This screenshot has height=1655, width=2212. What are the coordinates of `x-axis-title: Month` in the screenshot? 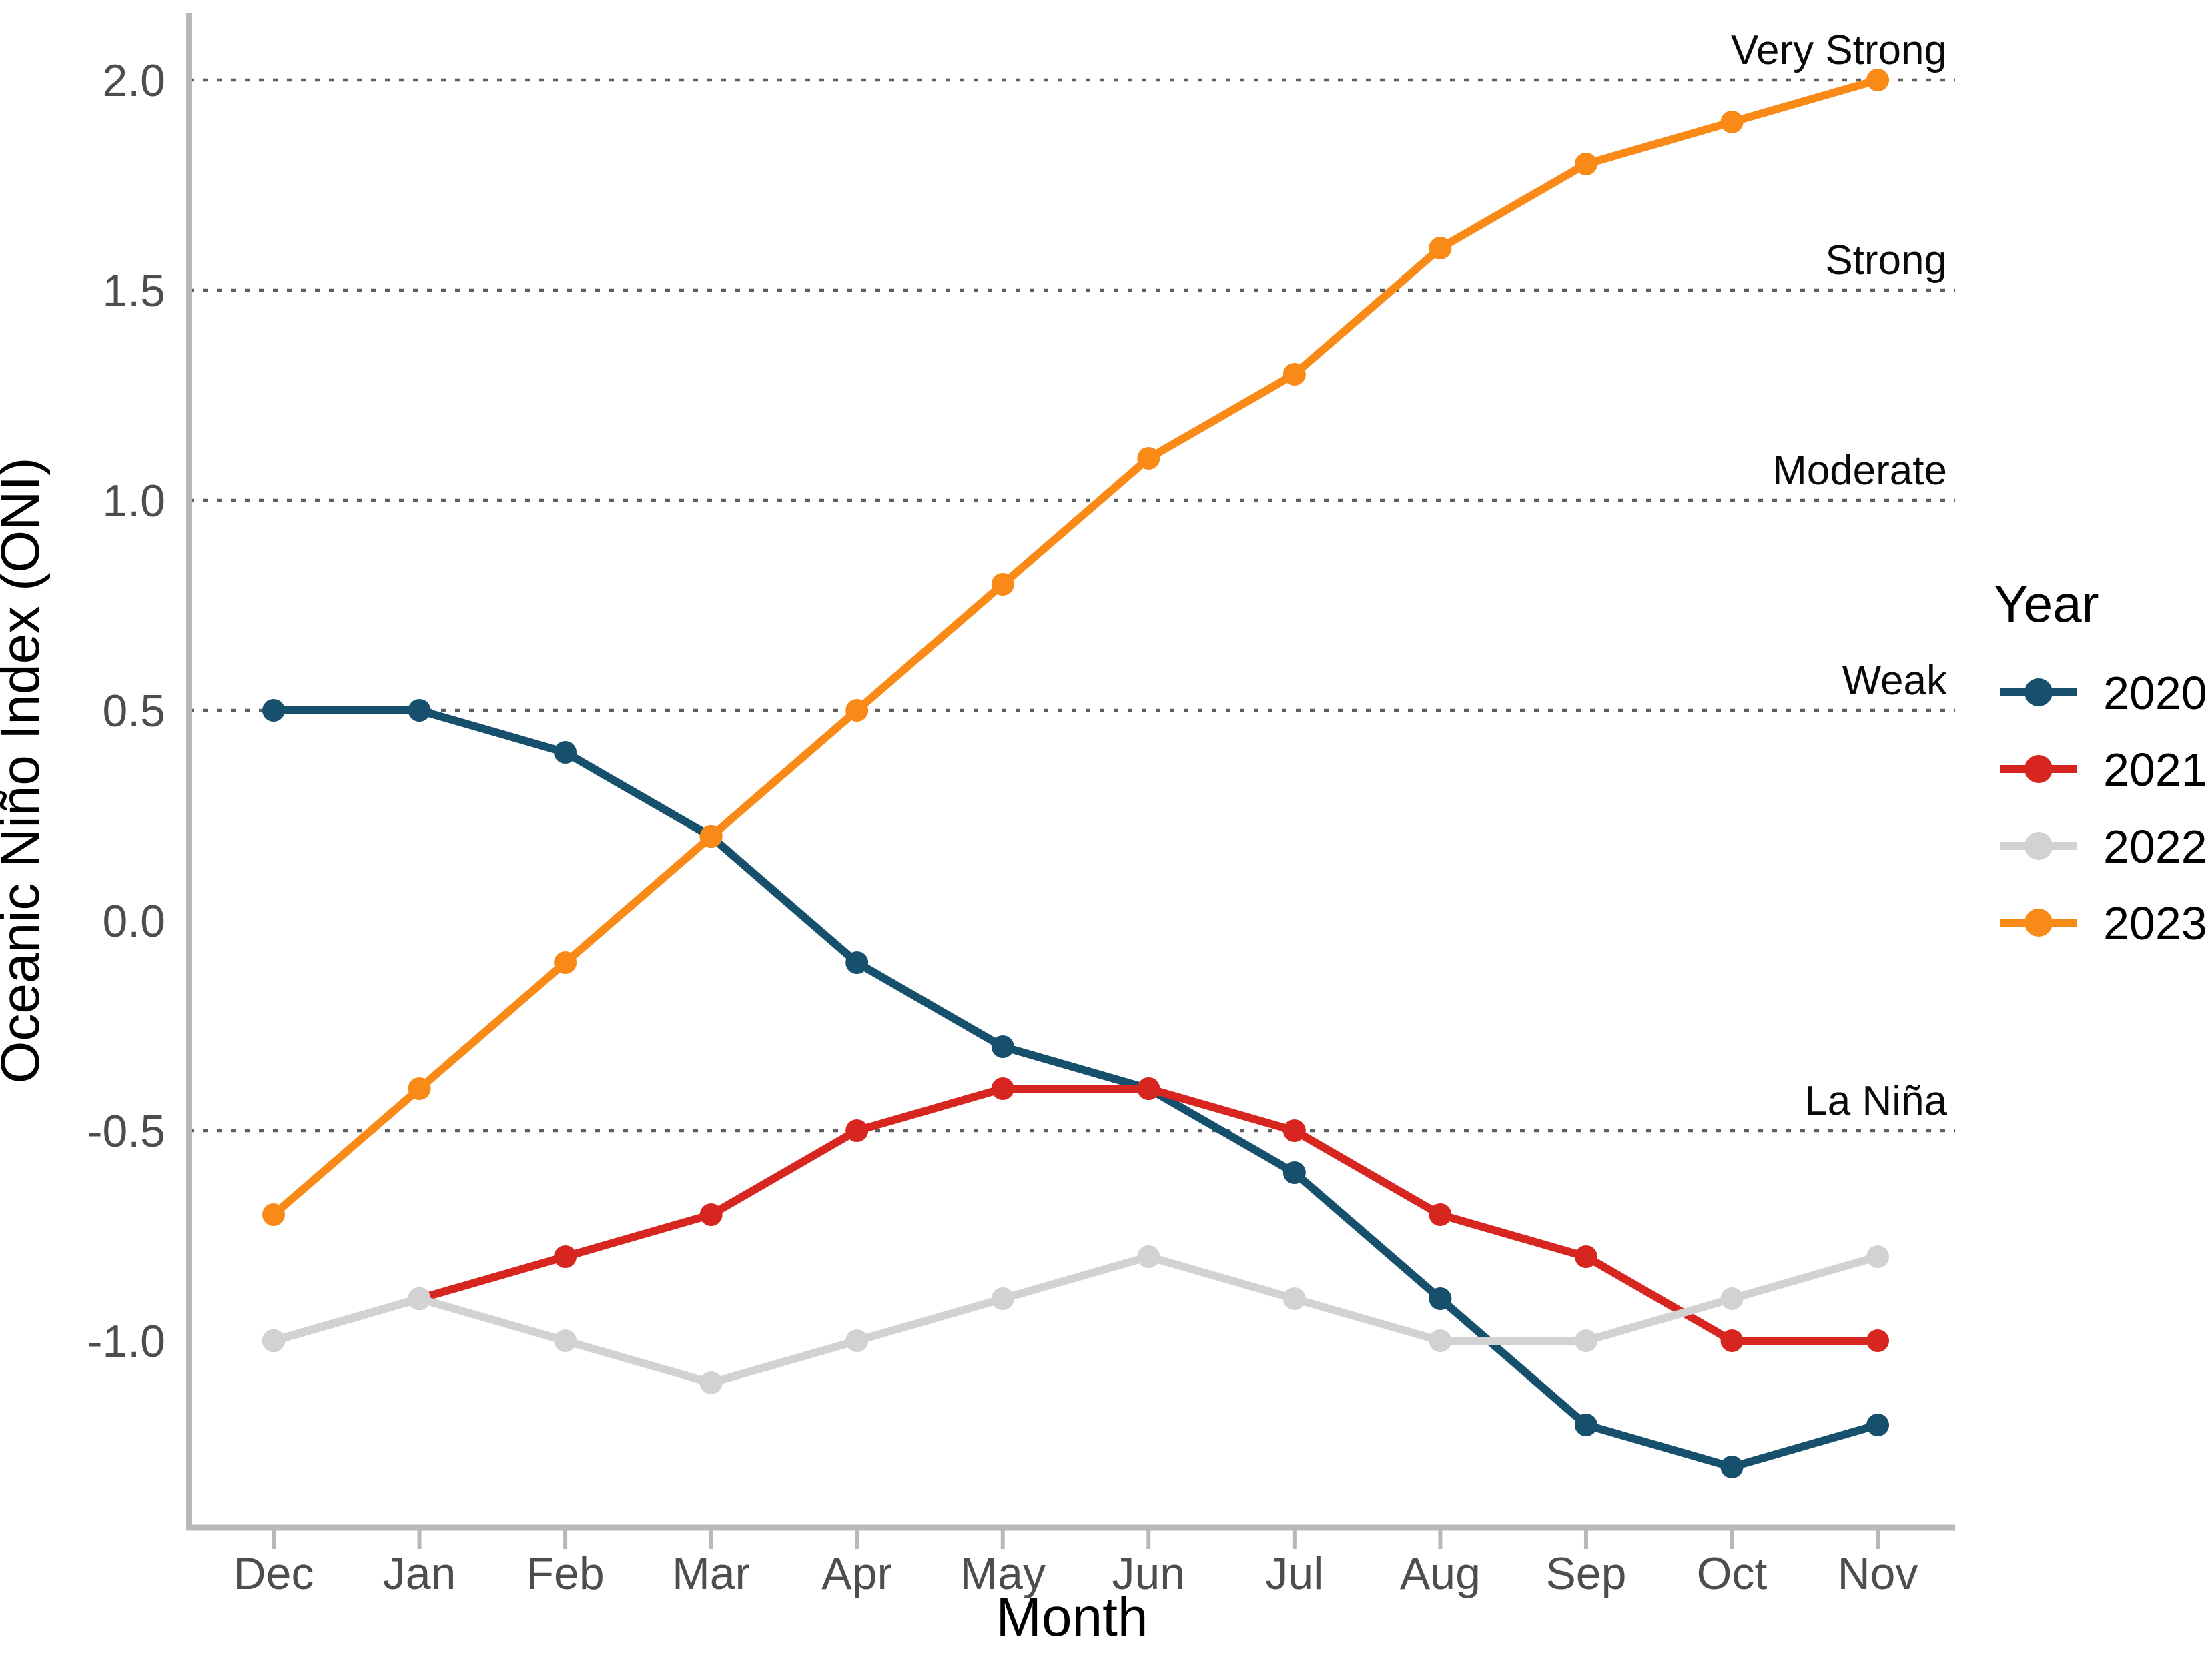 It's located at (1072, 1617).